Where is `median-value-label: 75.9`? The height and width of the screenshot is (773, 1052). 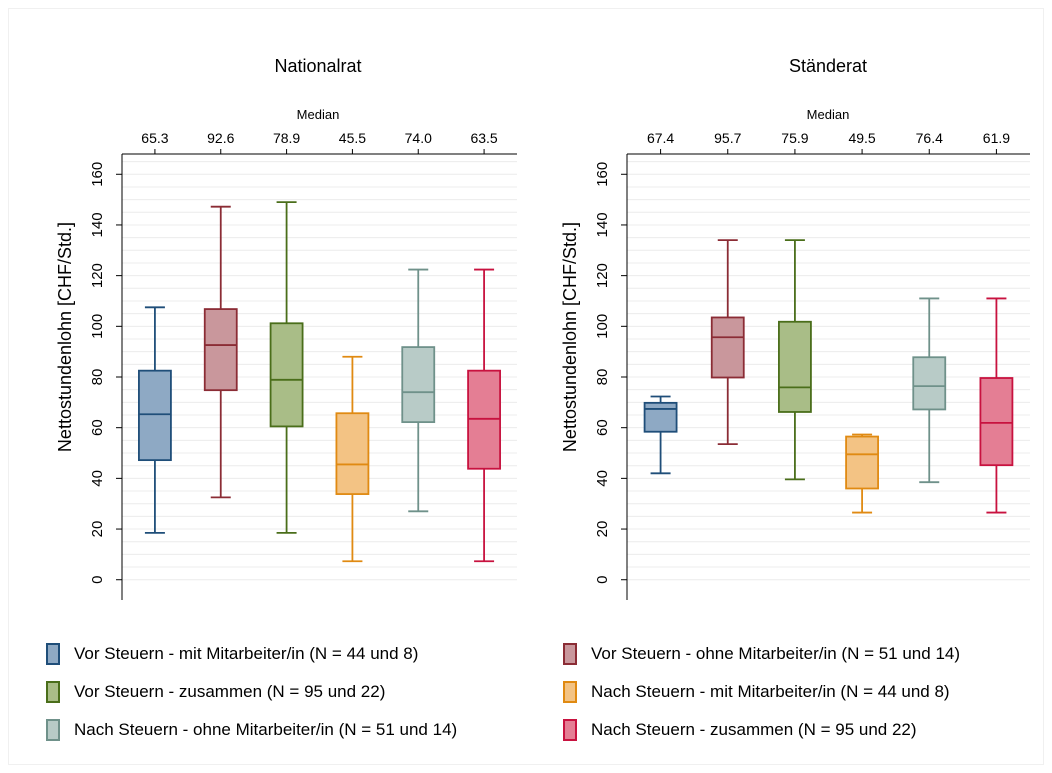
median-value-label: 75.9 is located at coordinates (794, 138).